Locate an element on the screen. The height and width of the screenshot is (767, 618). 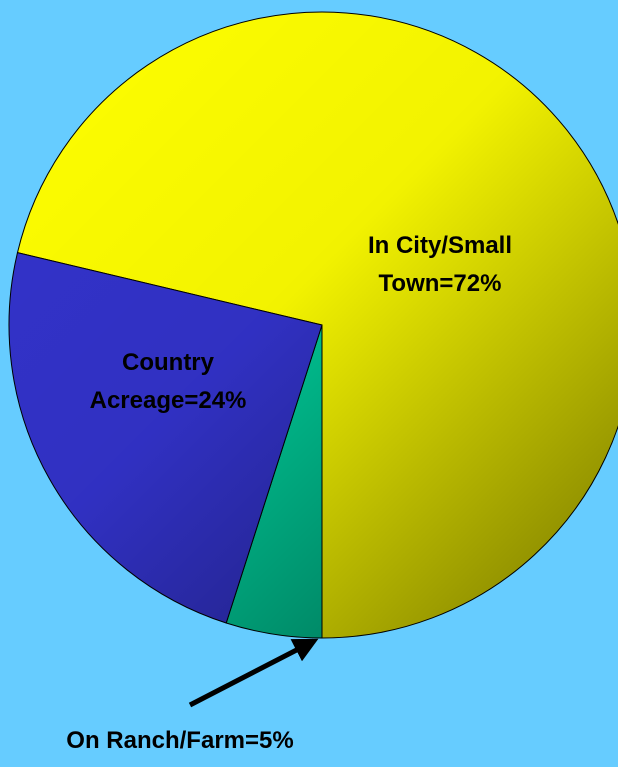
data-label: On Ranch/Farm=5% is located at coordinates (179, 740).